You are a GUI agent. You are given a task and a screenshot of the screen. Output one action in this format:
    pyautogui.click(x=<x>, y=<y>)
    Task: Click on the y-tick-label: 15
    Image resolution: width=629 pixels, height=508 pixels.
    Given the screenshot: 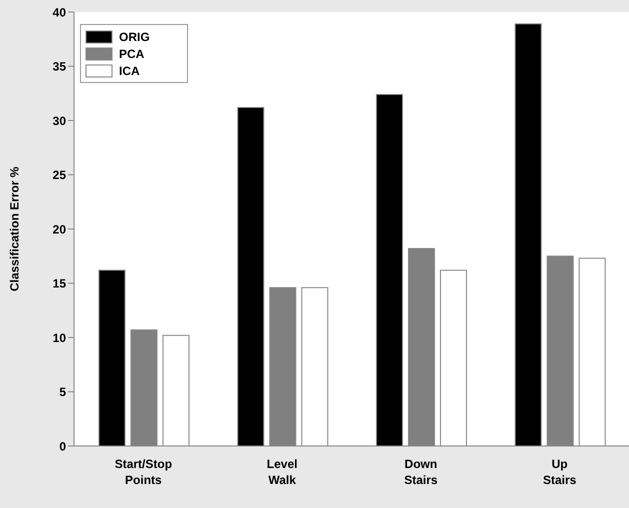 What is the action you would take?
    pyautogui.click(x=59, y=283)
    